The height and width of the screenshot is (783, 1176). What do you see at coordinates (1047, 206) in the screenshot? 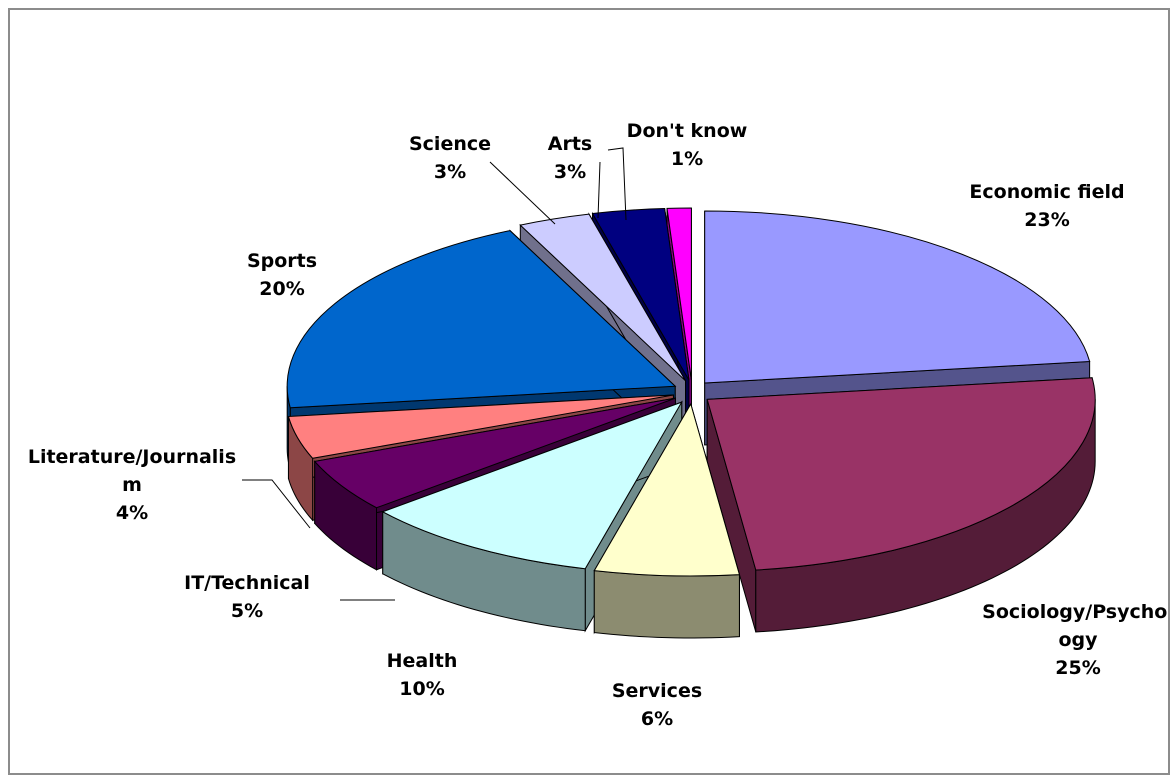
I see `data-label: Economic field 23%` at bounding box center [1047, 206].